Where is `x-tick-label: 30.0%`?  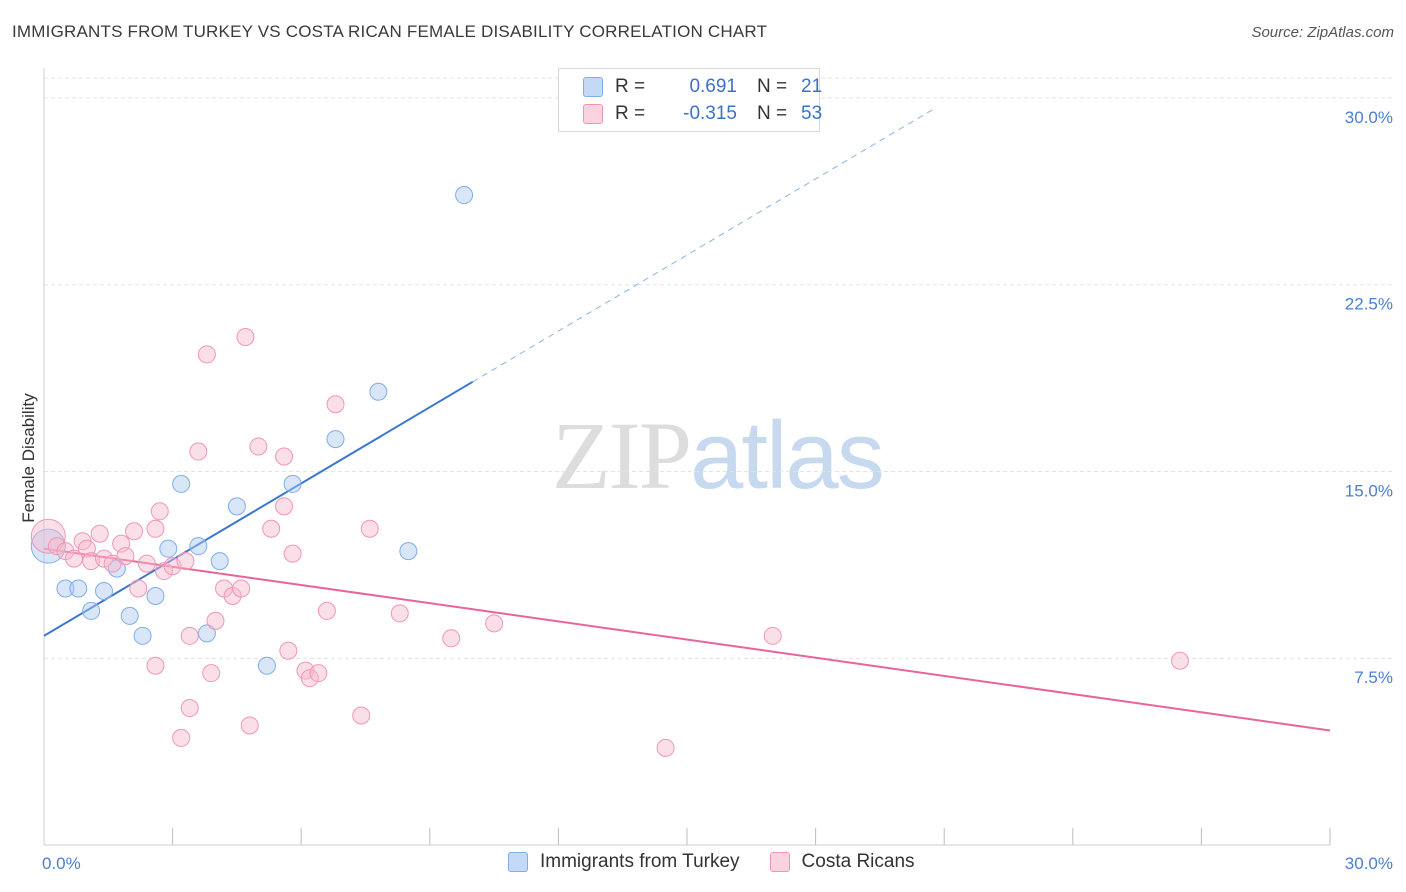 x-tick-label: 30.0% is located at coordinates (1369, 863).